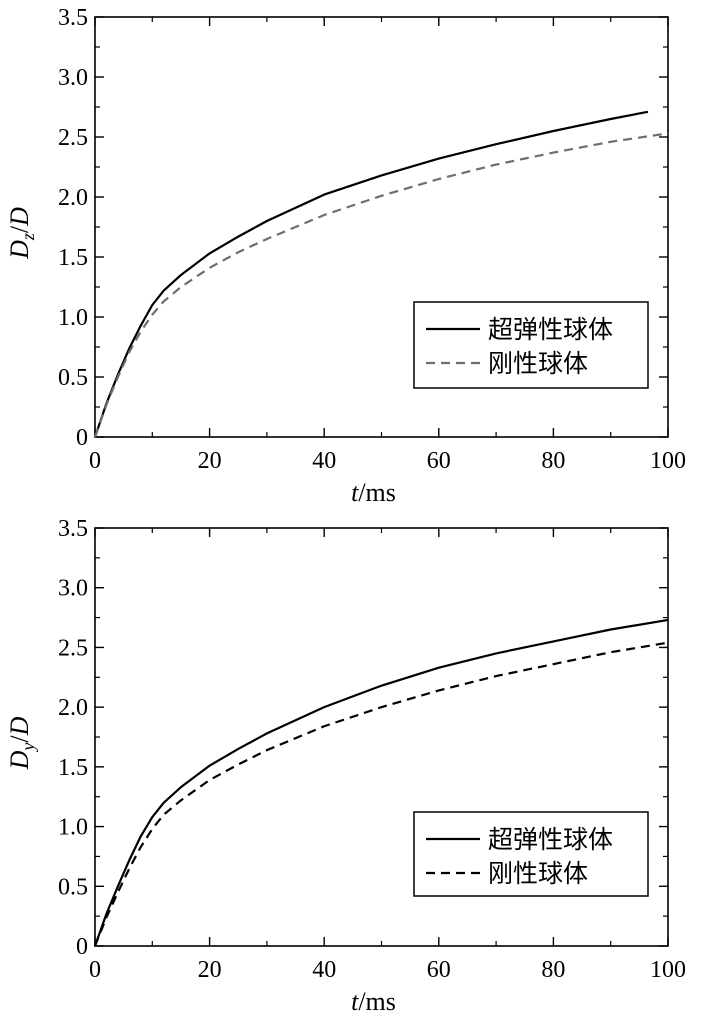 The image size is (706, 1023). Describe the element at coordinates (21, 233) in the screenshot. I see `y-axis-label: Dz/D` at that location.